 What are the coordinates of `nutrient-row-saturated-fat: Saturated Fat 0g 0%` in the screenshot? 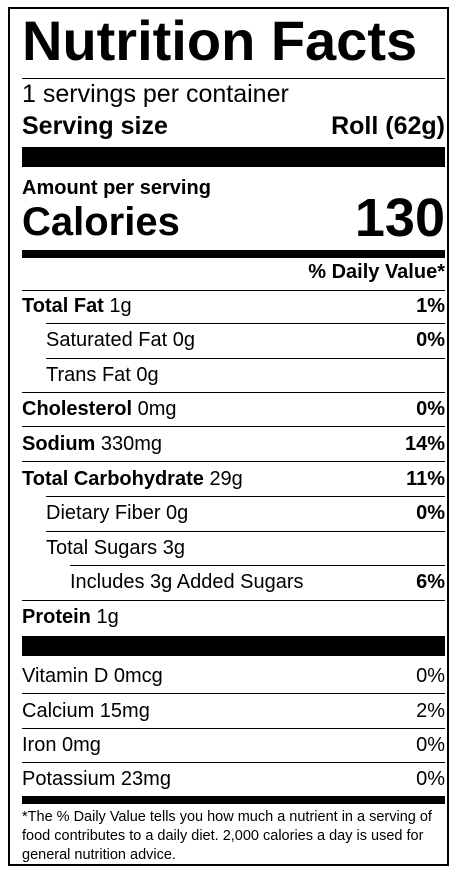 It's located at (233, 340).